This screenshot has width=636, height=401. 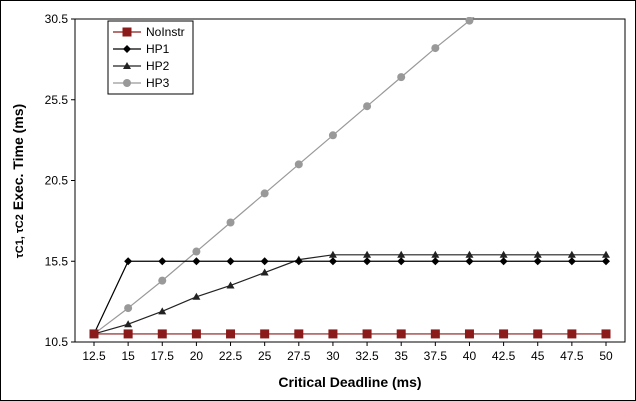 I want to click on y-axis-ticks: 10.5 15.5 20.5 25.5 30.5, so click(x=60, y=180).